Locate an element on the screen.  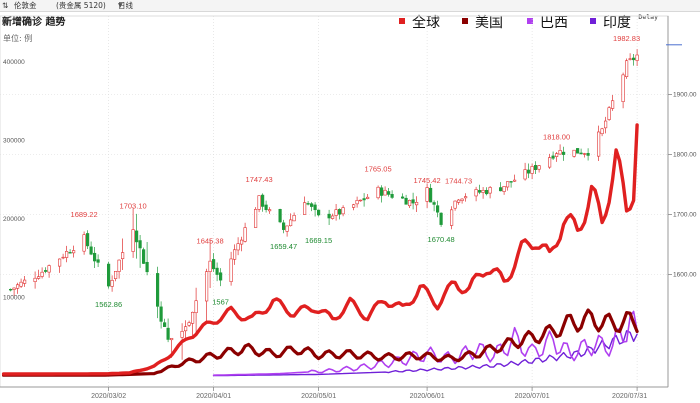
chevron-down-icon: ▼ is located at coordinates (120, 5).